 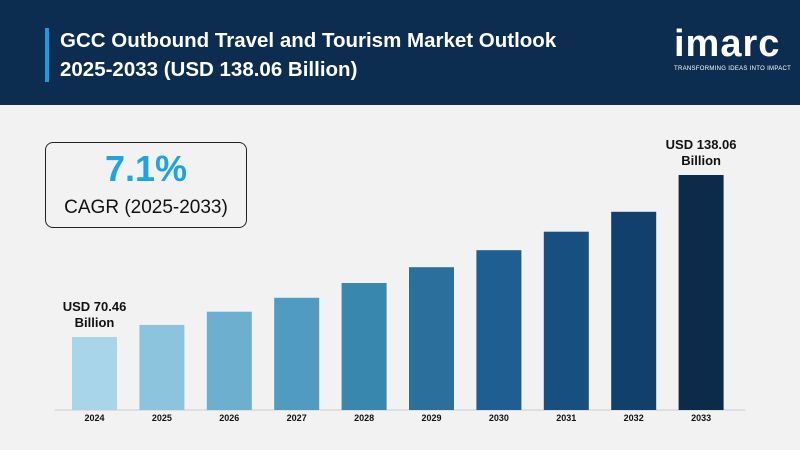 I want to click on annotation-2033-unit: Billion, so click(x=701, y=160).